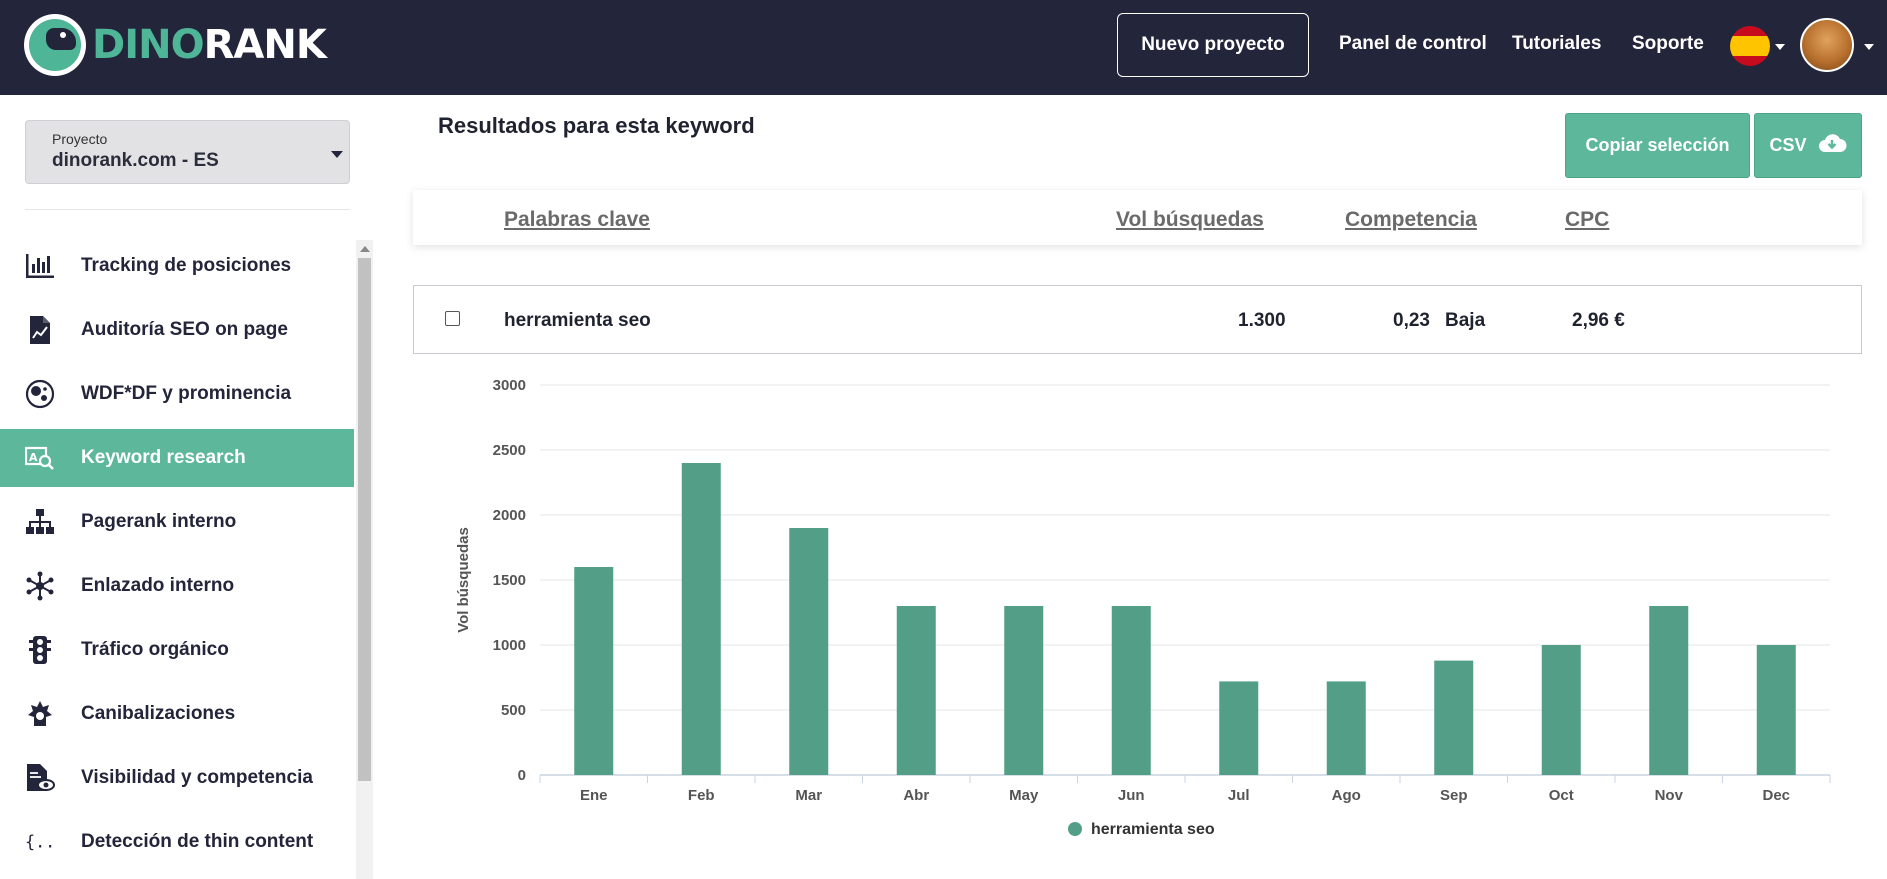 The image size is (1887, 879). I want to click on legend-marker, so click(1075, 829).